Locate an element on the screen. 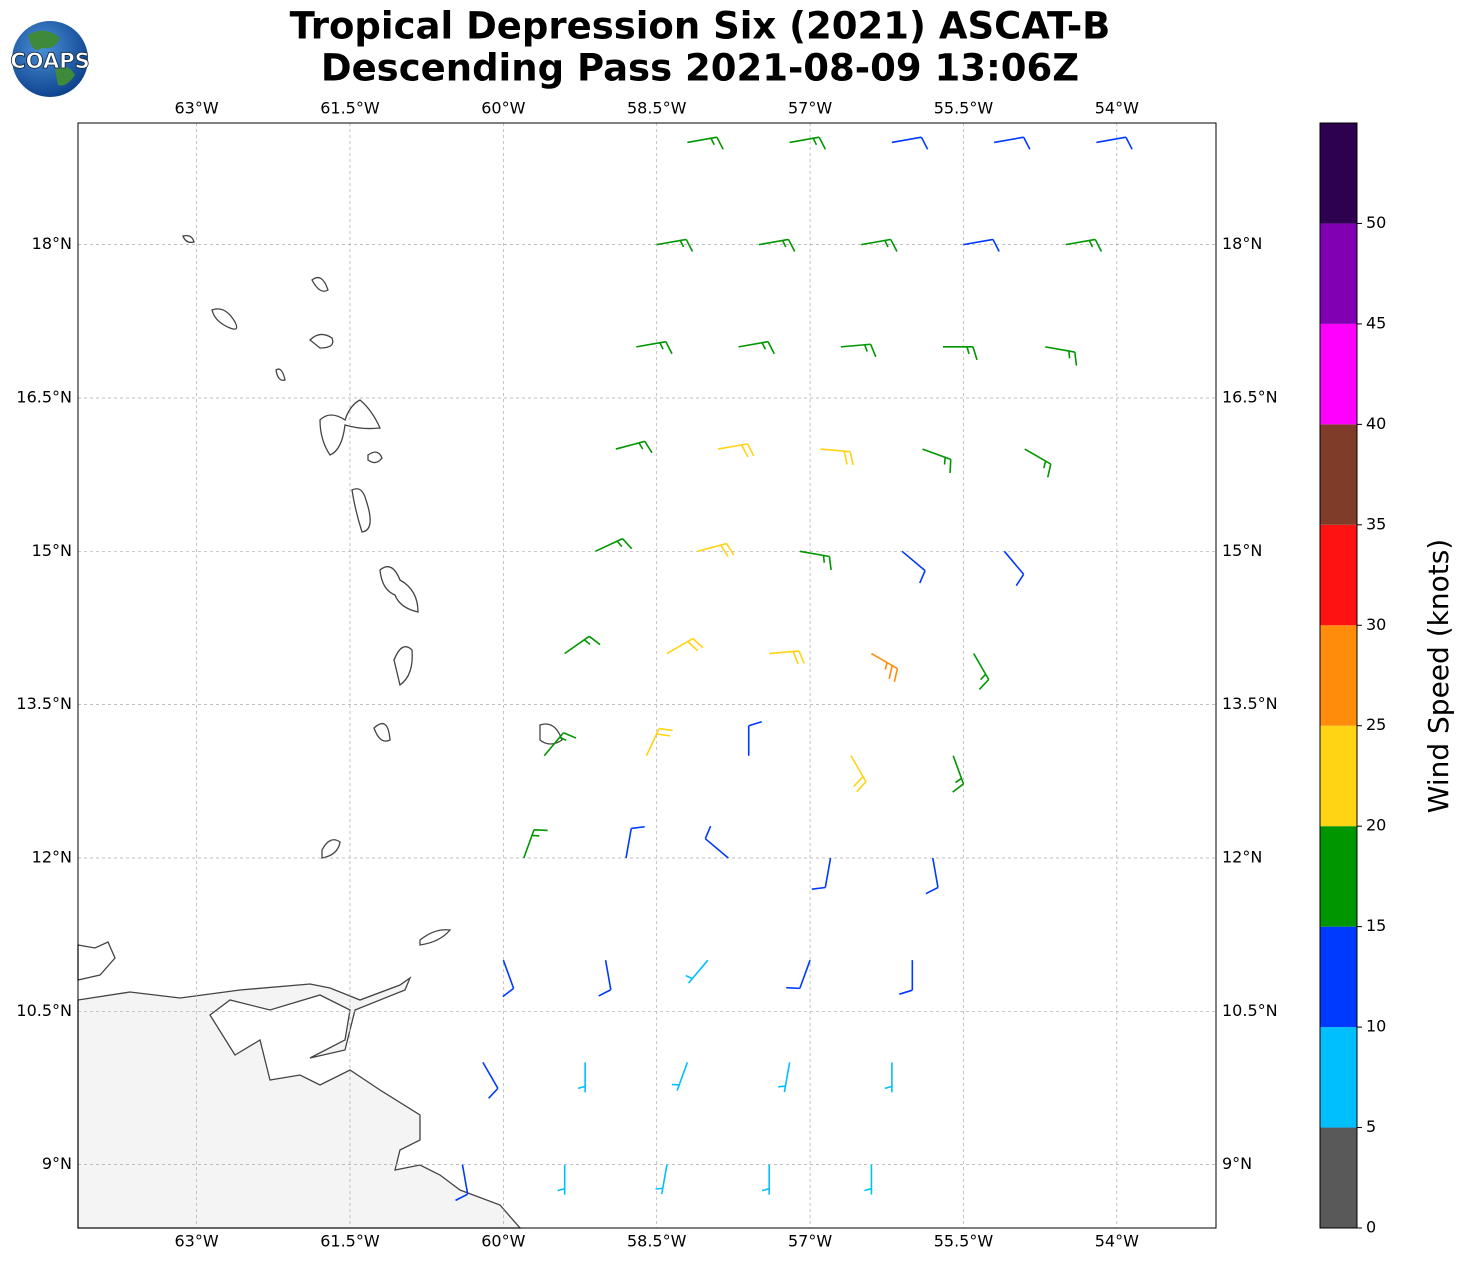 This screenshot has width=1457, height=1268. x-tick-label: 54°W is located at coordinates (1117, 1241).